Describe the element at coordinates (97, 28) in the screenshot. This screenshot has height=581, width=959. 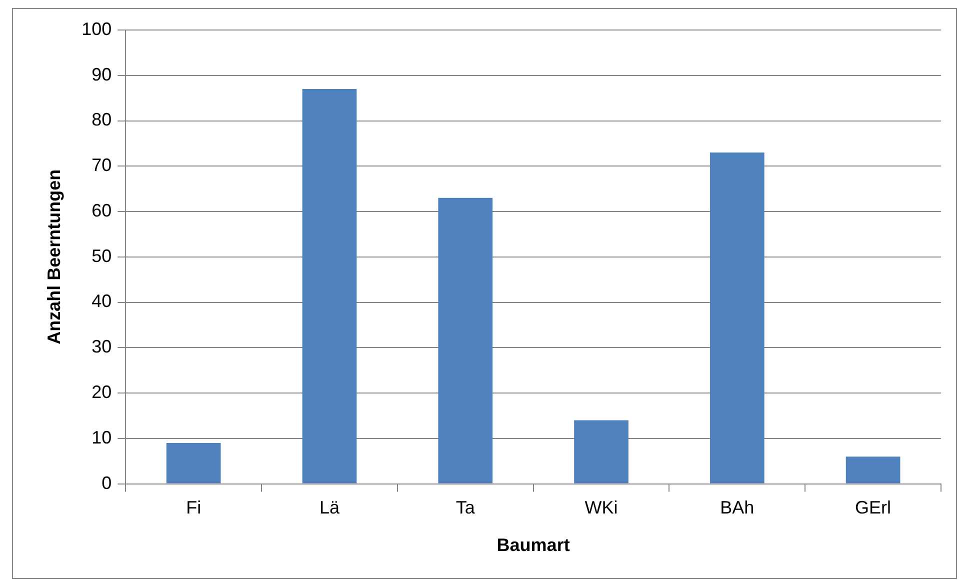
I see `y-tick-label: 100` at that location.